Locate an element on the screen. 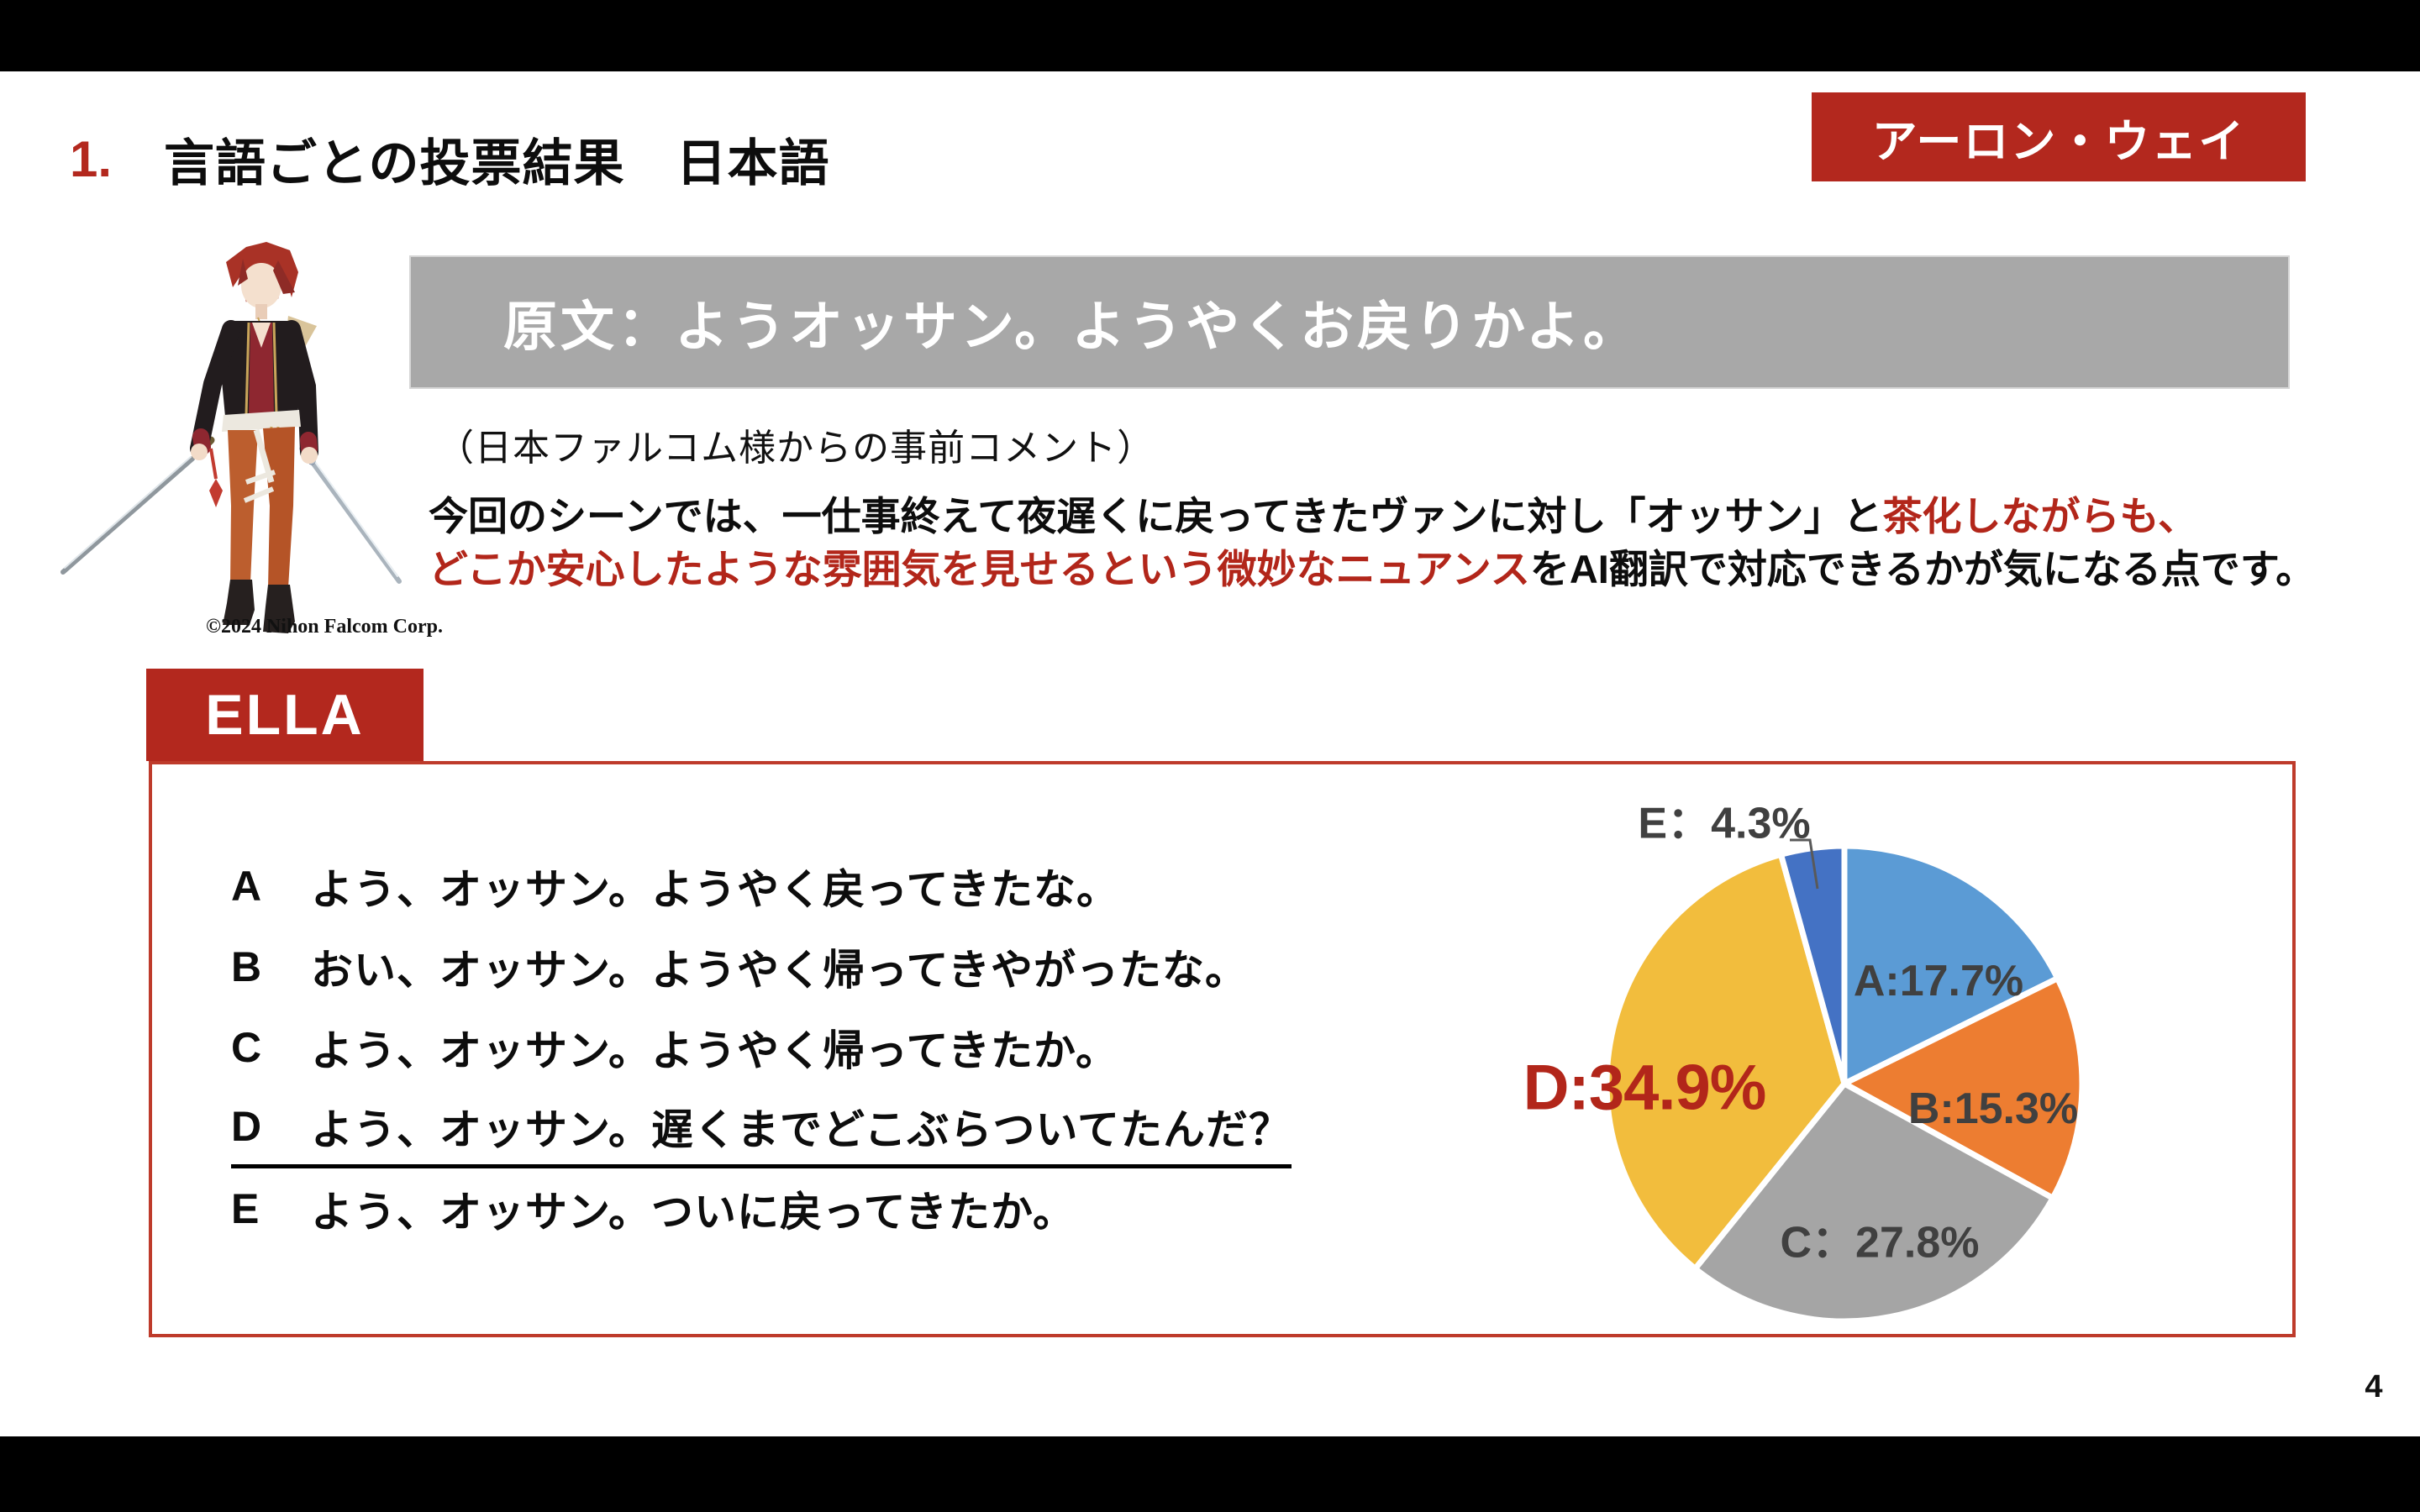  option-text: おい、オッサン。ようやく帰ってきやがったな。 is located at coordinates (779, 970).